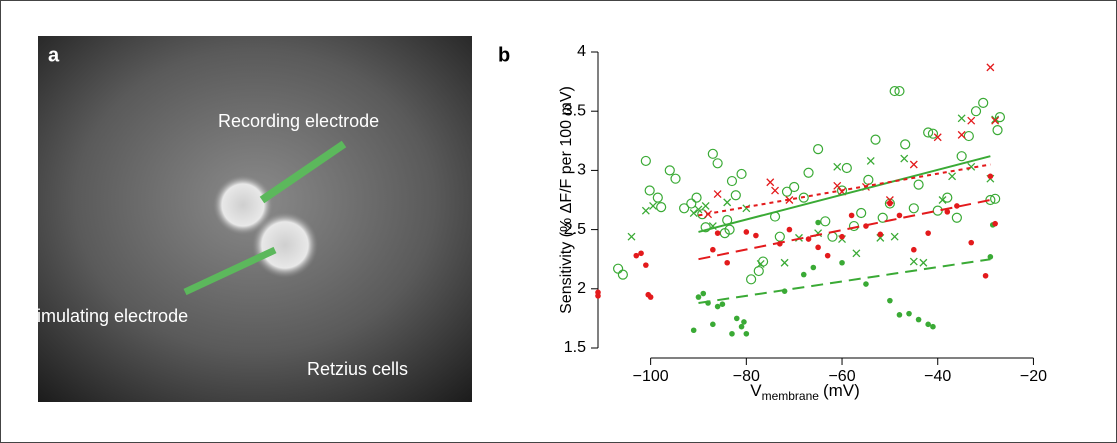 The image size is (1117, 443). Describe the element at coordinates (581, 288) in the screenshot. I see `y-tick-label: 2` at that location.